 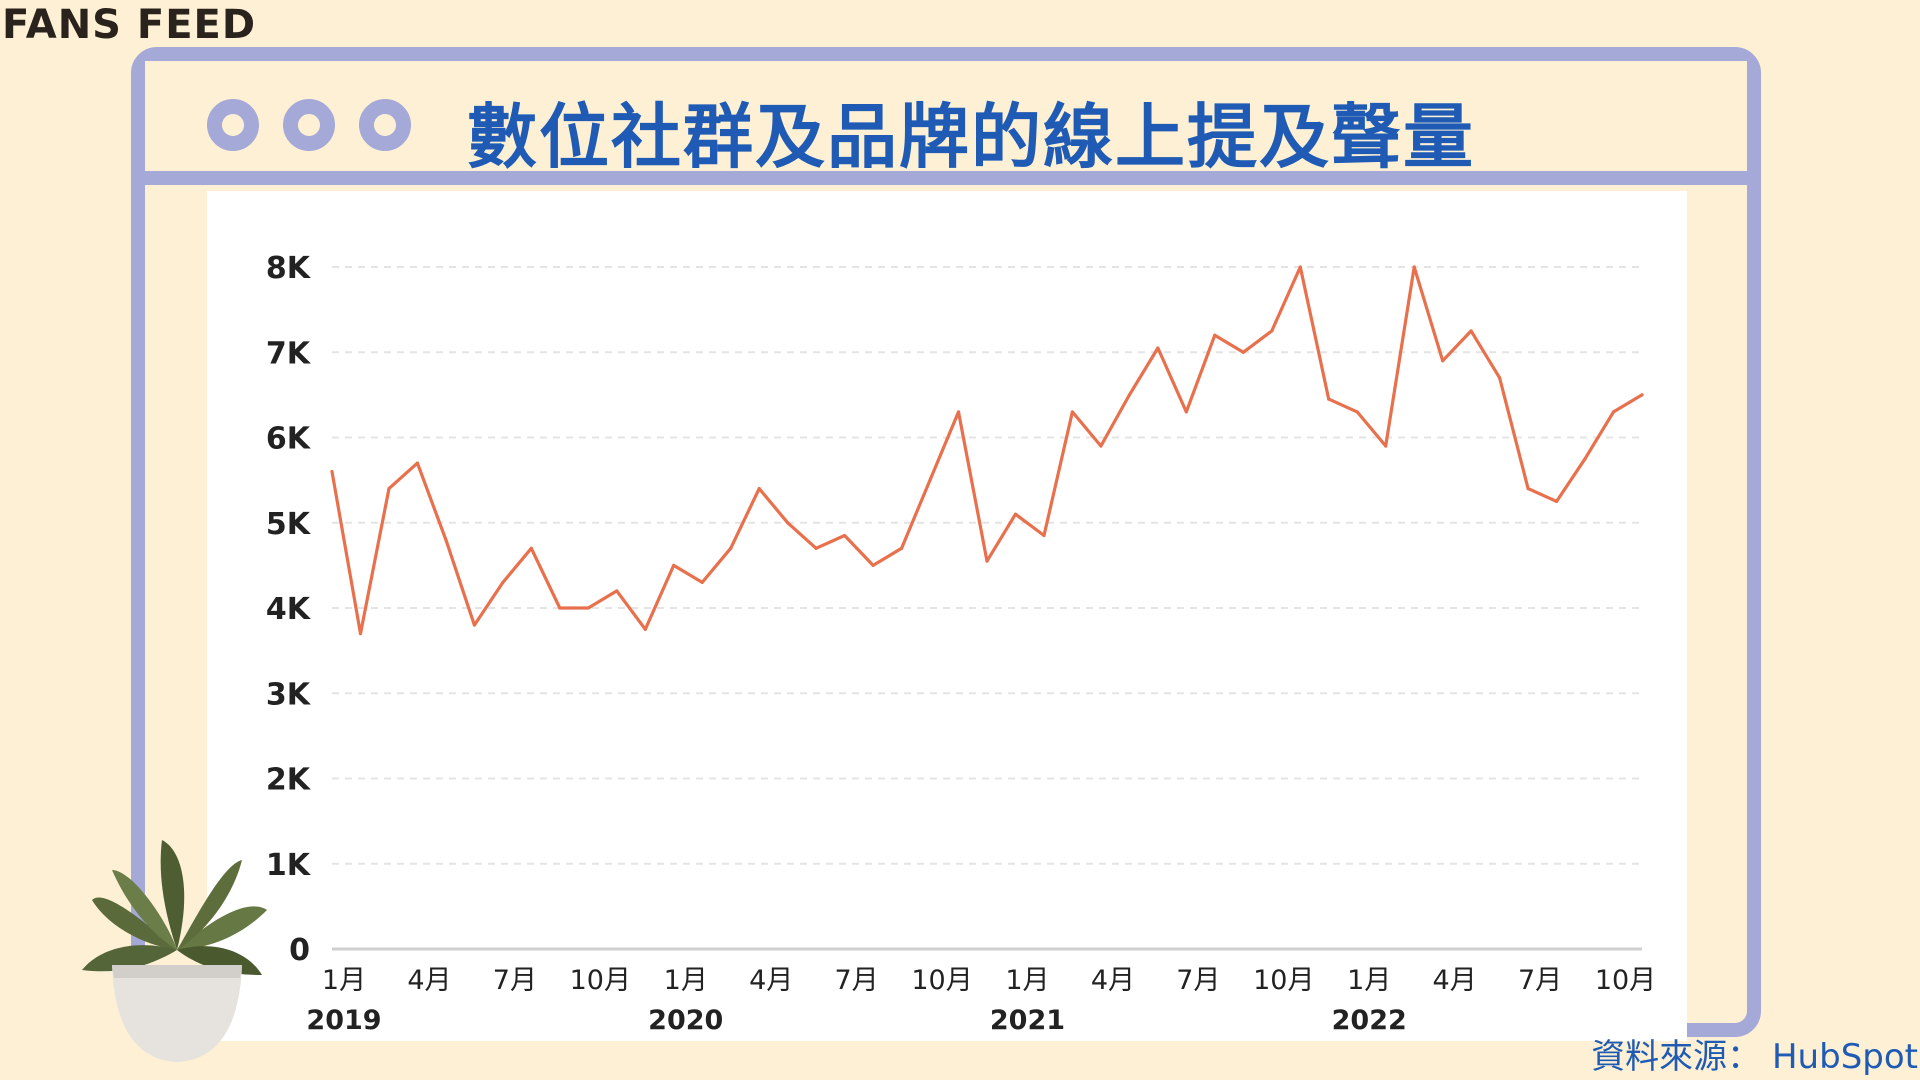 I want to click on y-tick-label: 5K, so click(x=289, y=524).